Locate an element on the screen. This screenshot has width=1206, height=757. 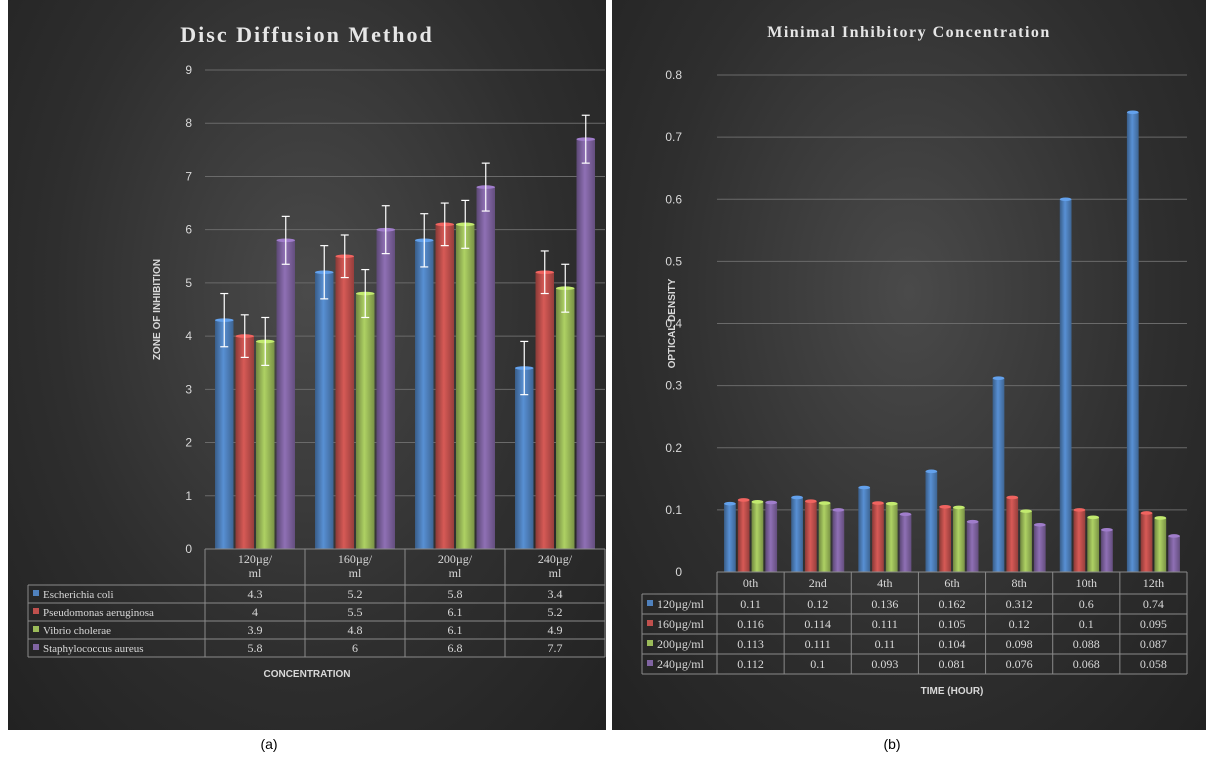
table-cell: 0.116 is located at coordinates (750, 624).